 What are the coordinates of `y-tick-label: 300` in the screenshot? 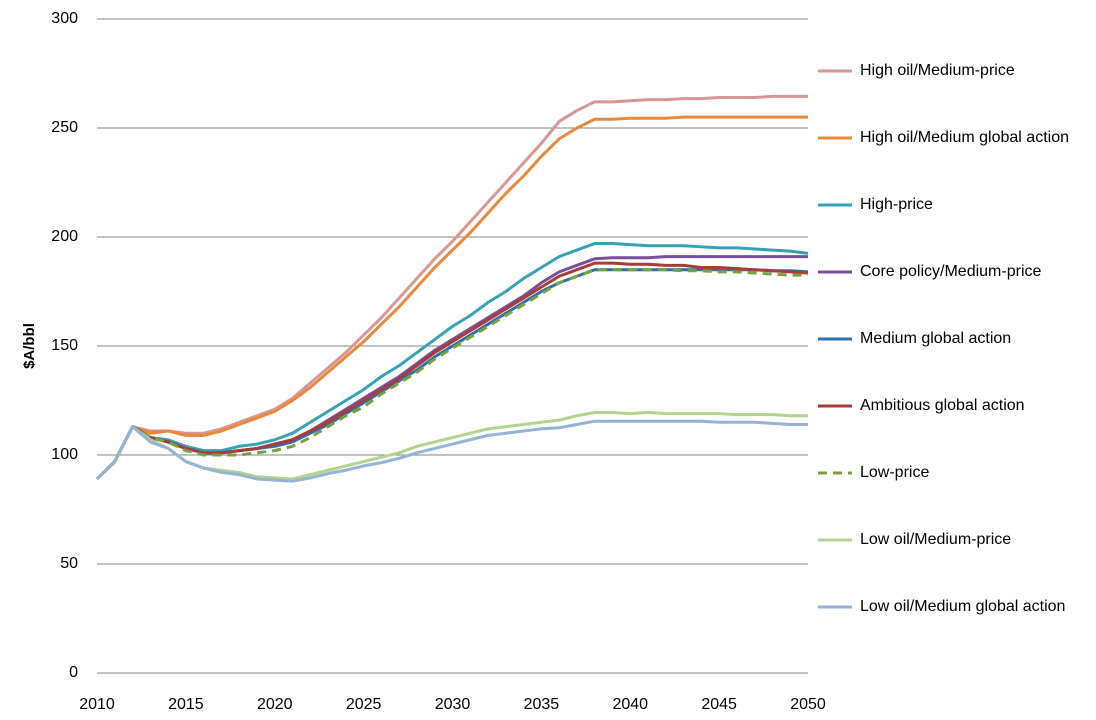 It's located at (64, 18).